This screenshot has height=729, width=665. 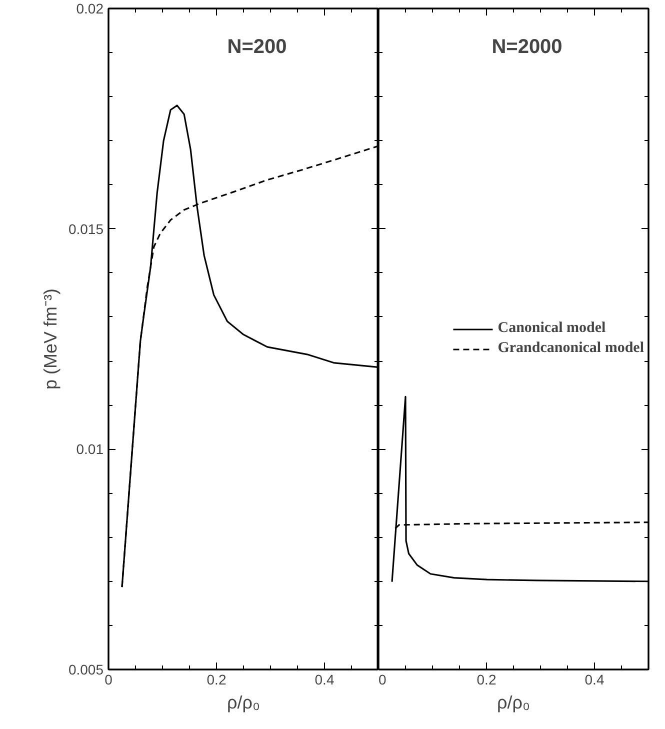 What do you see at coordinates (86, 228) in the screenshot?
I see `y-tick-label: 0.015` at bounding box center [86, 228].